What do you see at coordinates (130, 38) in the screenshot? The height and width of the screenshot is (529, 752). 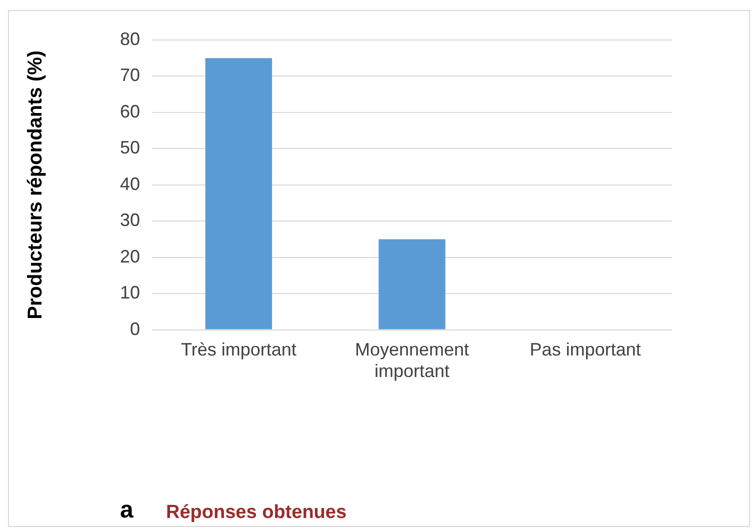 I see `y-tick-label: 80` at bounding box center [130, 38].